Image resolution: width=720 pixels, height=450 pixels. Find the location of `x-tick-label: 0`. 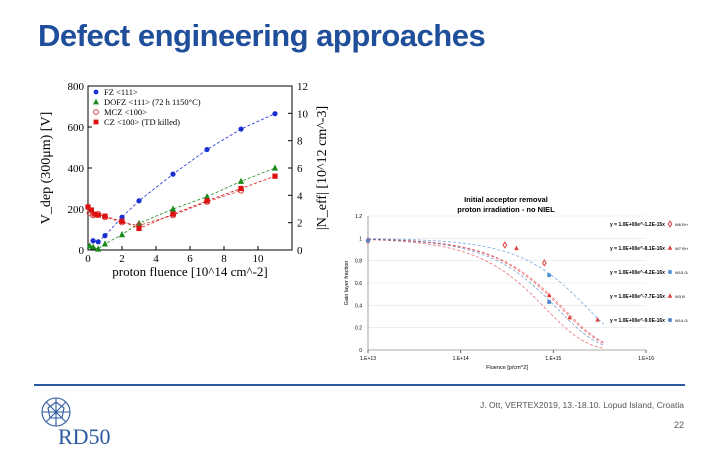

x-tick-label: 0 is located at coordinates (88, 259).